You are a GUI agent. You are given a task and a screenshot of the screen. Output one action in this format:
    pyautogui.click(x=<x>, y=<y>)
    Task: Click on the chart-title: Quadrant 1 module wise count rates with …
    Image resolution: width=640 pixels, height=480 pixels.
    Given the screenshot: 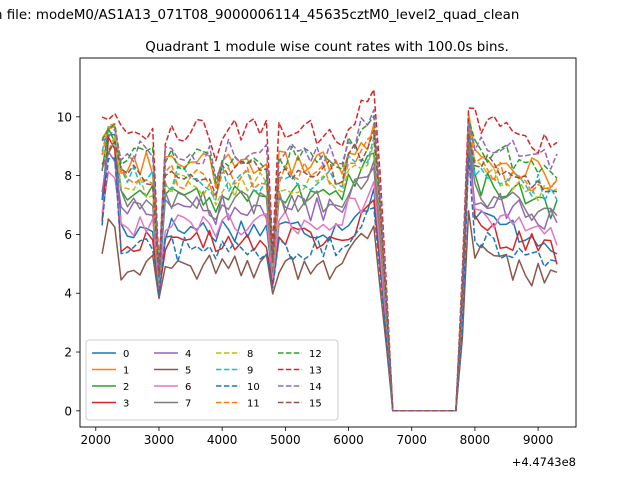 What is the action you would take?
    pyautogui.click(x=326, y=47)
    